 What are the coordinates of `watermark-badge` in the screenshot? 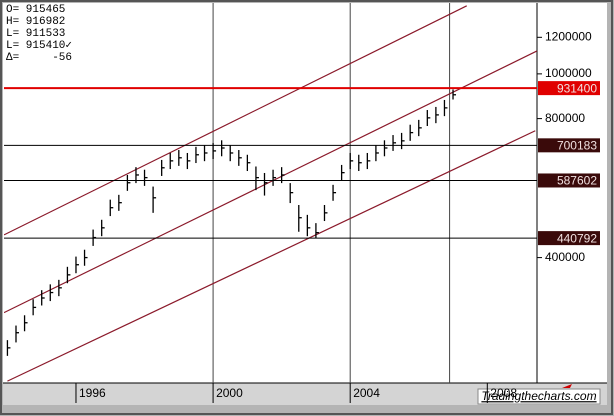 It's located at (539, 396).